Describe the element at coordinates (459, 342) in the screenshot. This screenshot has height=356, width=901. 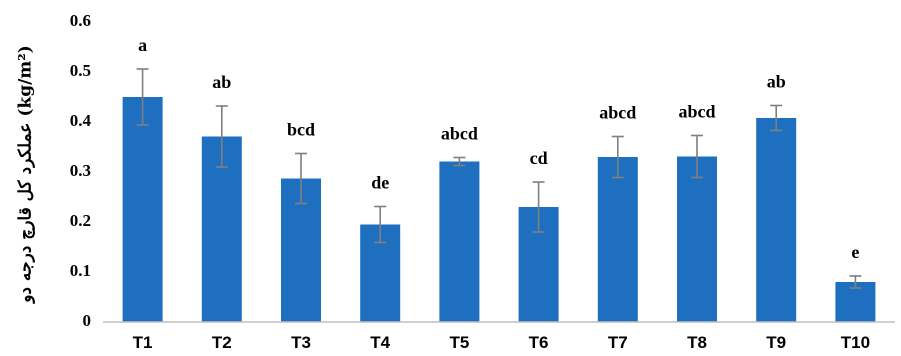
I see `x-tick-label: T5` at that location.